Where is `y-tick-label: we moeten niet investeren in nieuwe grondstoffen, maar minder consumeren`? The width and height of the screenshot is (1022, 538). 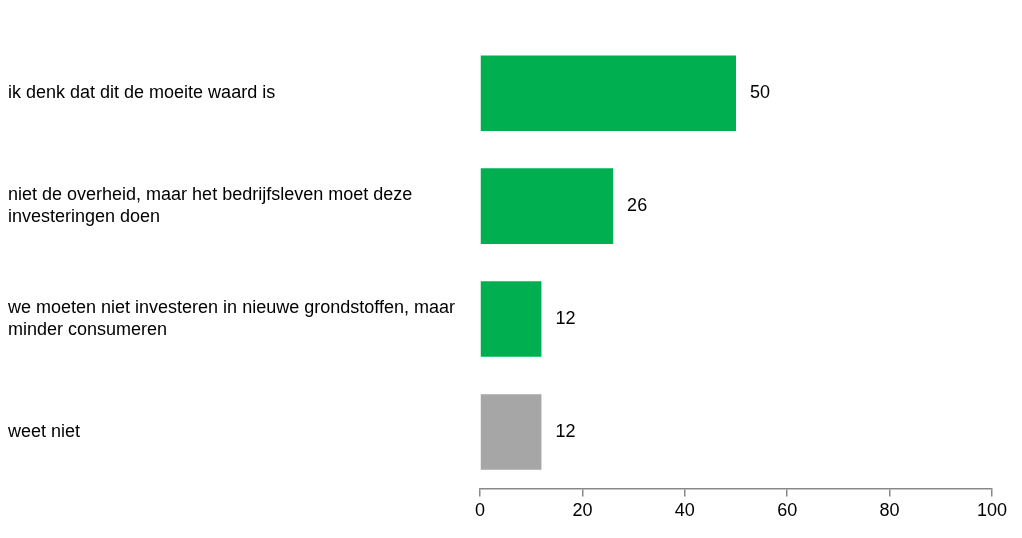 y-tick-label: we moeten niet investeren in nieuwe grondstoffen, maar minder consumeren is located at coordinates (231, 318).